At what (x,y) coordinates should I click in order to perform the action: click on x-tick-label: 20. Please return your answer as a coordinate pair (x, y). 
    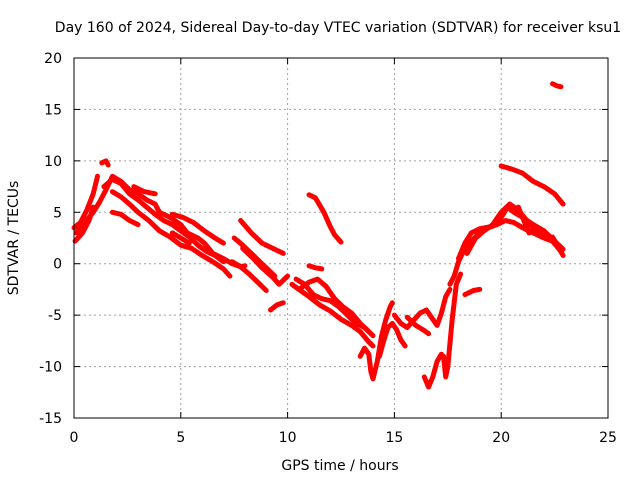
    Looking at the image, I should click on (501, 438).